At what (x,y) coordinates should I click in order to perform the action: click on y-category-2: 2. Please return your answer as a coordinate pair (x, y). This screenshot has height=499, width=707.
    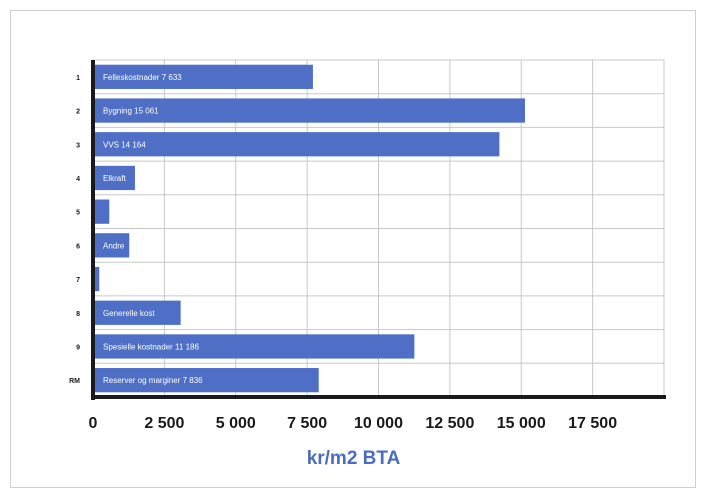
    Looking at the image, I should click on (78, 112).